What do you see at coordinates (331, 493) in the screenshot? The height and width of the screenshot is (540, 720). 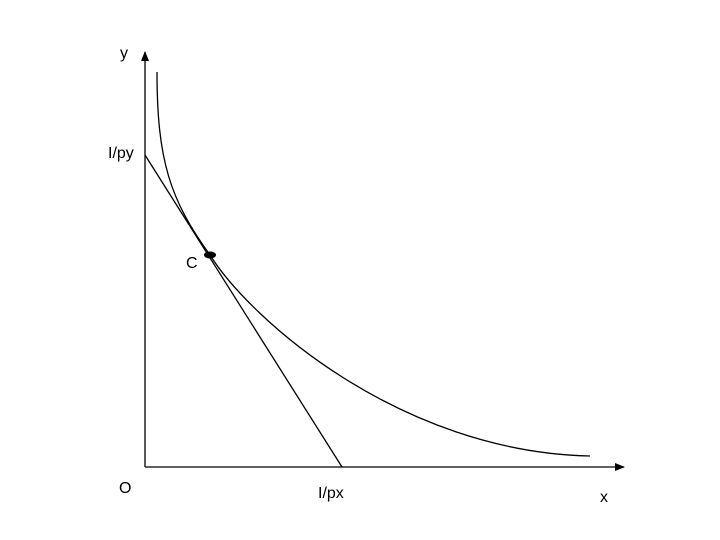 I see `x-intercept-label: I/px` at bounding box center [331, 493].